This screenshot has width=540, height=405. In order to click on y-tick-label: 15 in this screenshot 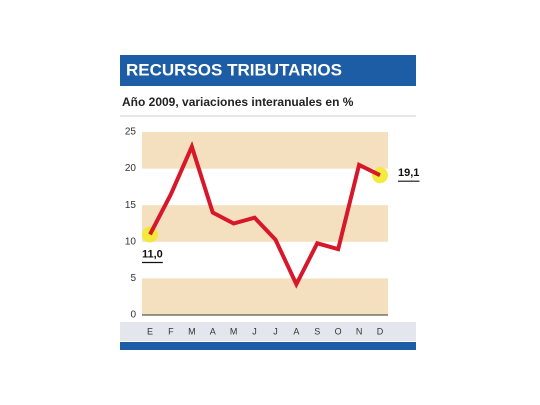, I will do `click(131, 205)`.